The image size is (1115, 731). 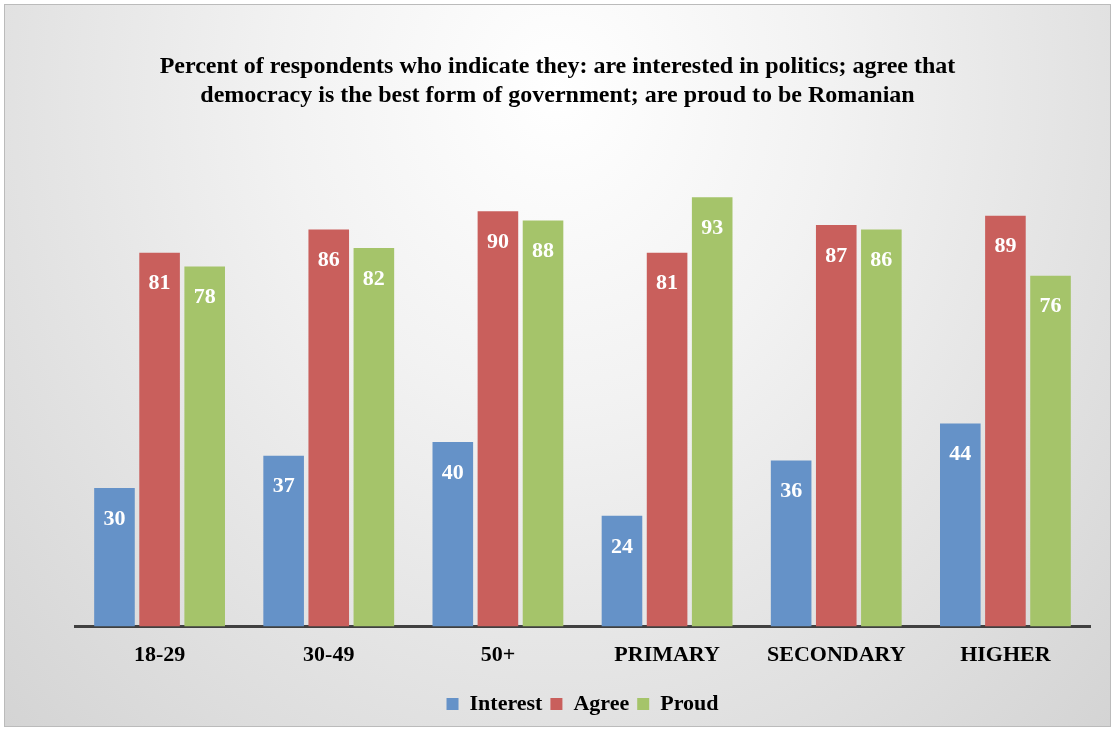 What do you see at coordinates (712, 226) in the screenshot?
I see `data-label: 93` at bounding box center [712, 226].